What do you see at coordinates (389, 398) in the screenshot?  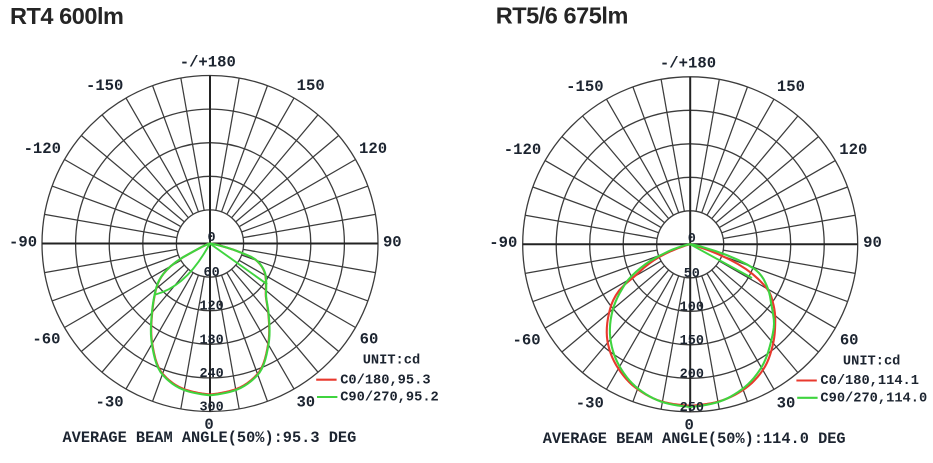 I see `svg-text: C90/270,95.2` at bounding box center [389, 398].